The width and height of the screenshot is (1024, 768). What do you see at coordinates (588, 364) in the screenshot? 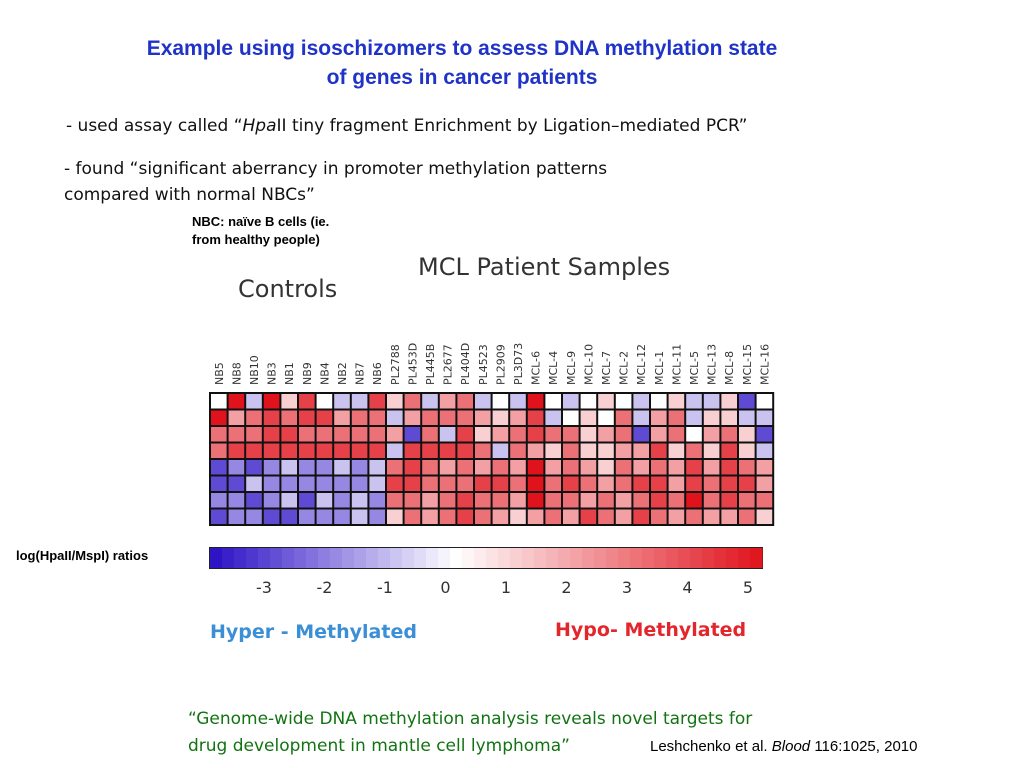
I see `column-label: MCL-10` at bounding box center [588, 364].